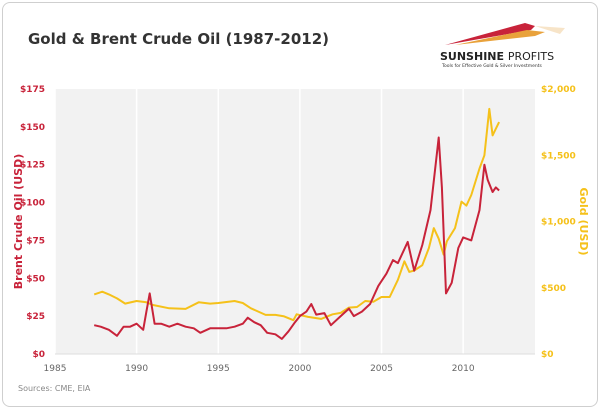 This screenshot has height=409, width=600. I want to click on y2-tick-label: $1,000, so click(558, 223).